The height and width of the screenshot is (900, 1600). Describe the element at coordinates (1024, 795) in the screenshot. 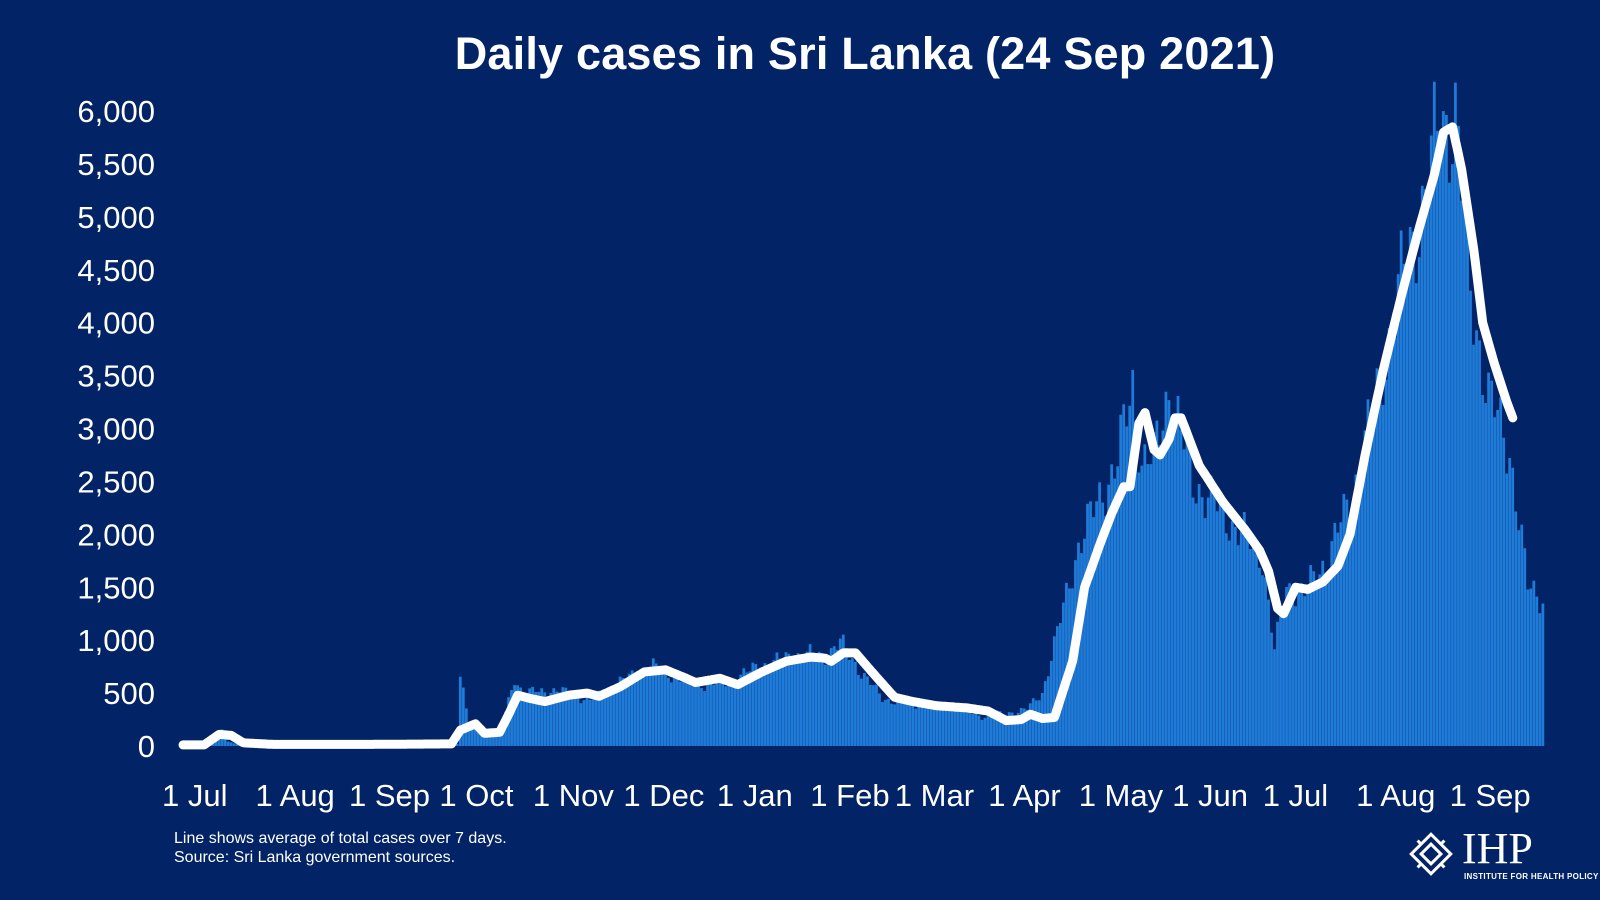

I see `x-tick-label: 1 Apr` at that location.